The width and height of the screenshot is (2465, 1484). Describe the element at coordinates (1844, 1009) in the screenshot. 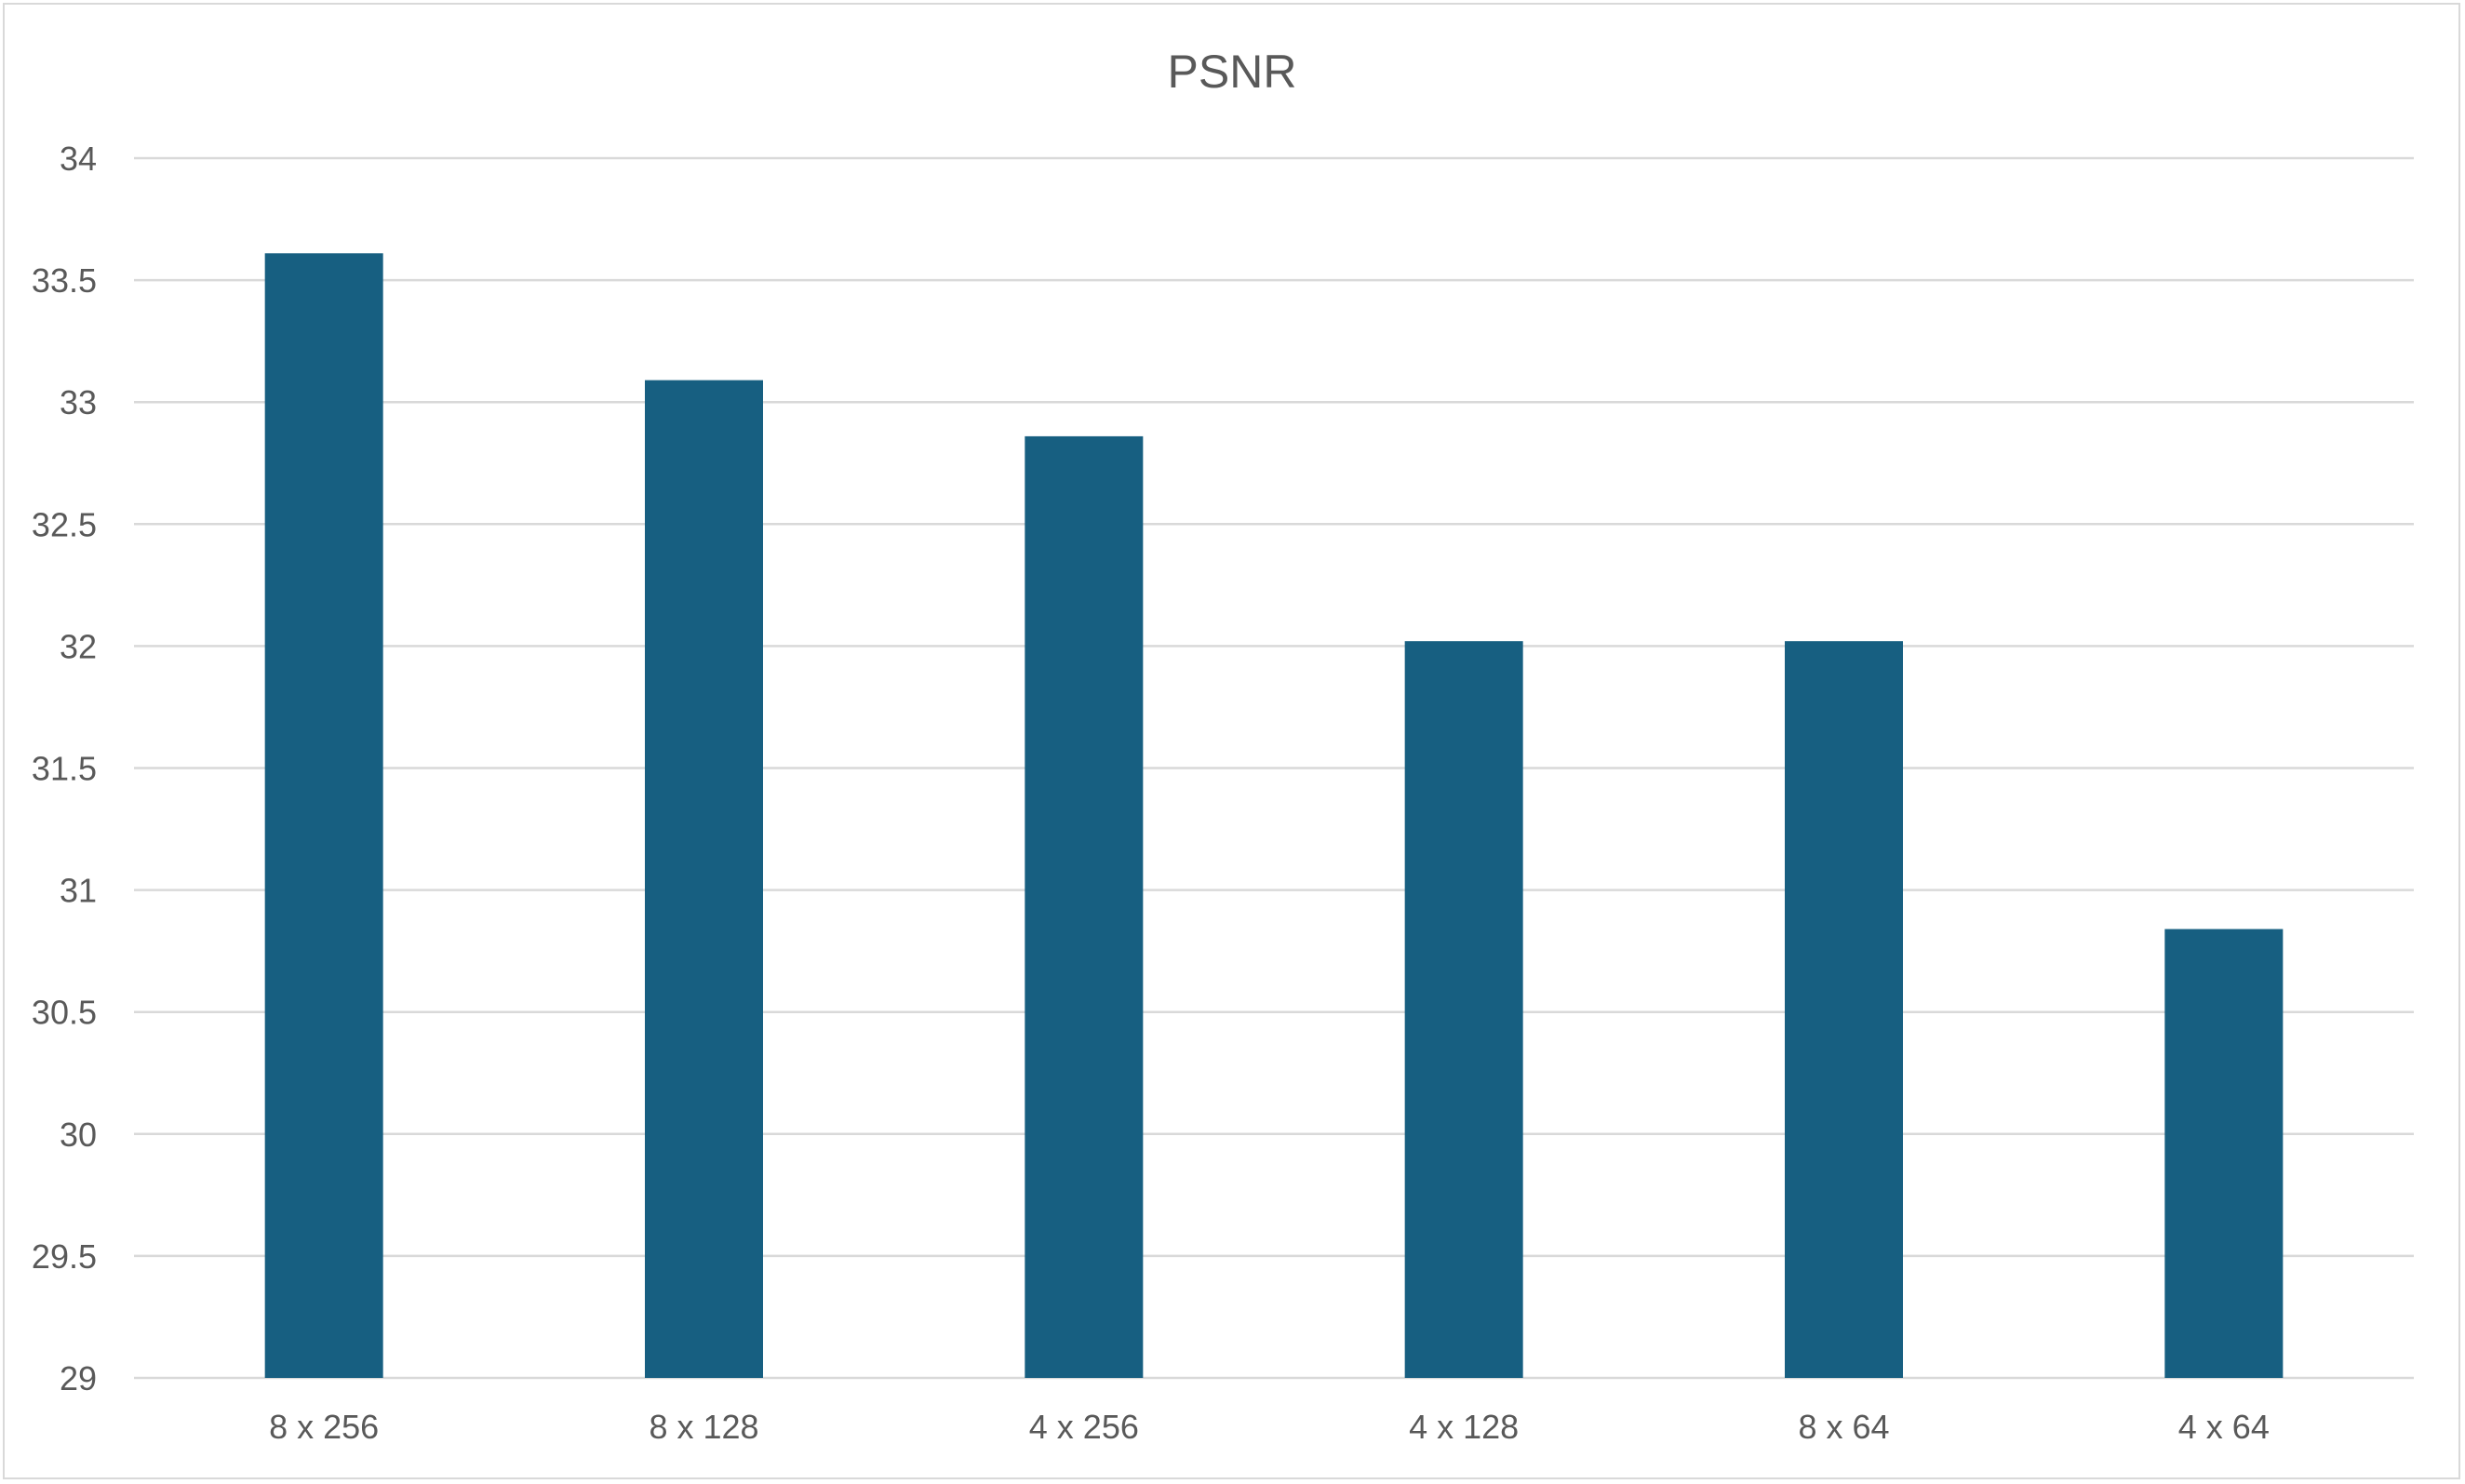

I see `bar-8x64` at that location.